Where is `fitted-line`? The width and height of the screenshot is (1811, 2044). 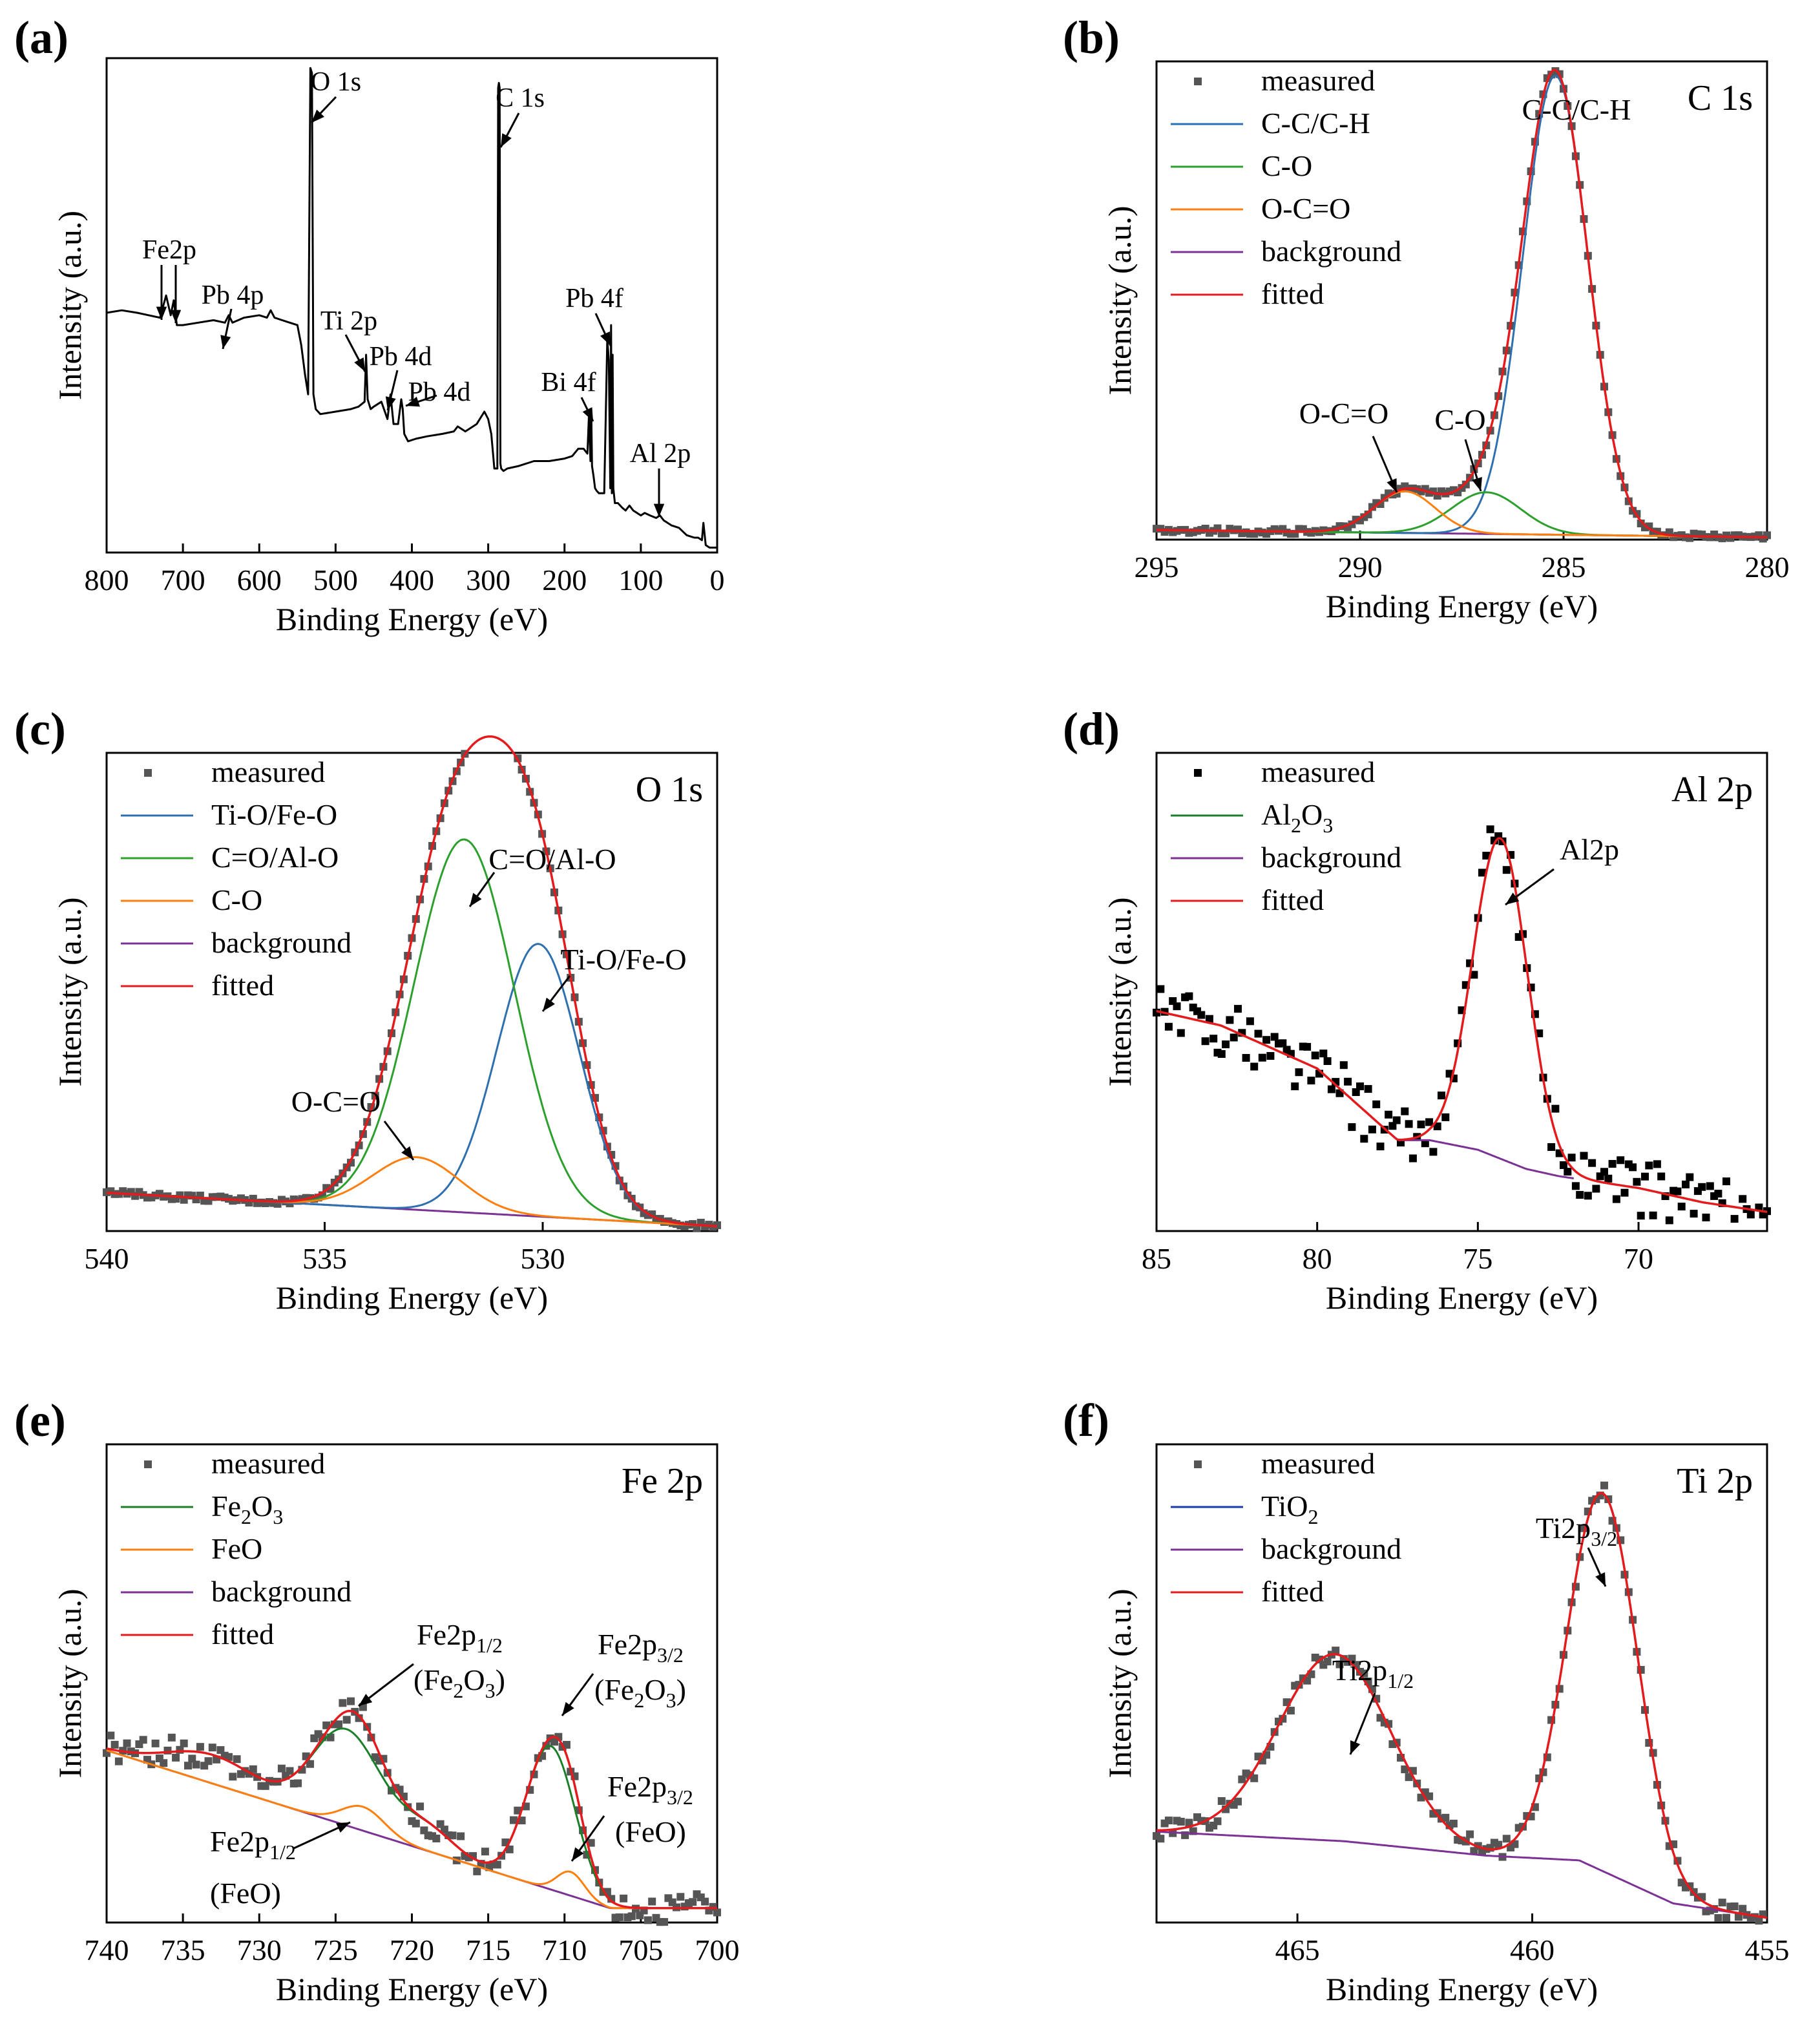
fitted-line is located at coordinates (1462, 1705).